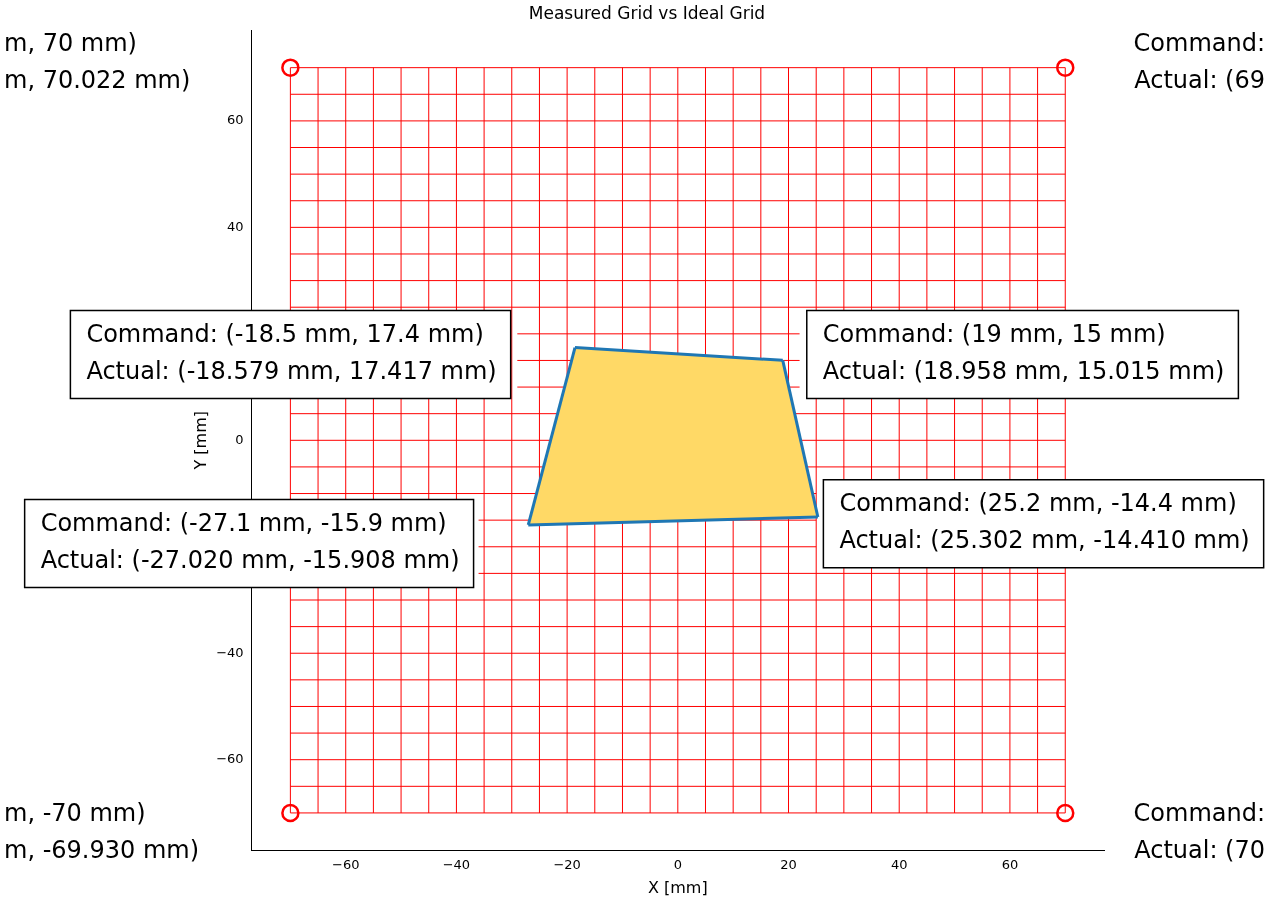 This screenshot has width=1269, height=908. What do you see at coordinates (647, 12) in the screenshot?
I see `chart-title: Measured Grid vs Ideal Grid` at bounding box center [647, 12].